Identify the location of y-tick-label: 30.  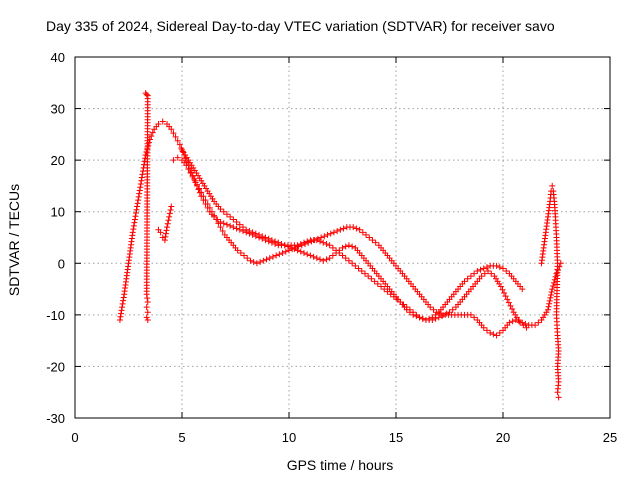
(58, 109).